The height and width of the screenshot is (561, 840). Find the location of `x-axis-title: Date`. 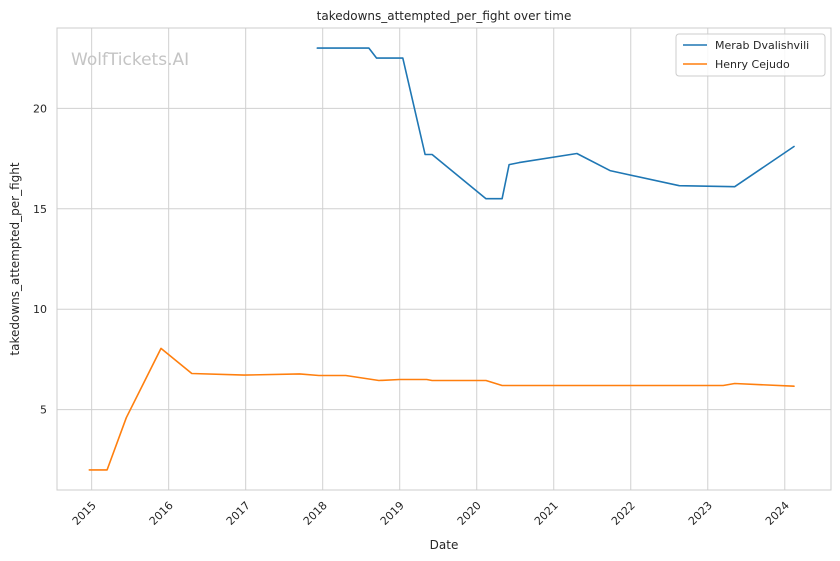

x-axis-title: Date is located at coordinates (444, 545).